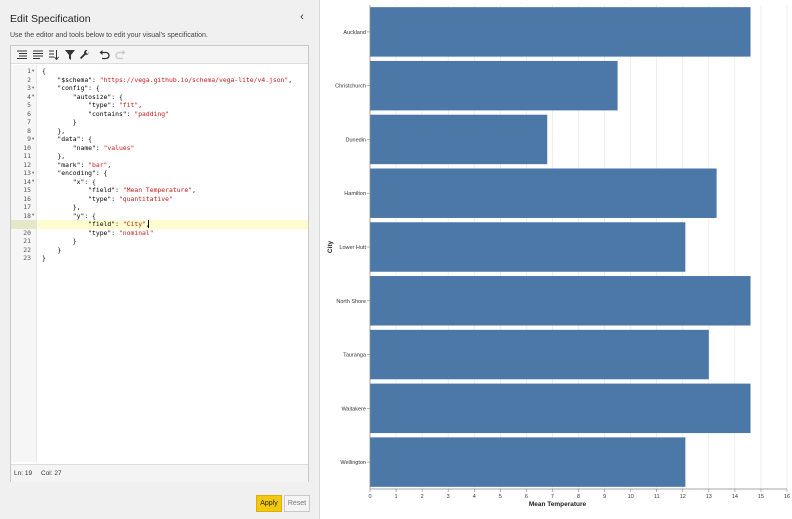  What do you see at coordinates (353, 463) in the screenshot?
I see `y-tick-label: Wellington` at bounding box center [353, 463].